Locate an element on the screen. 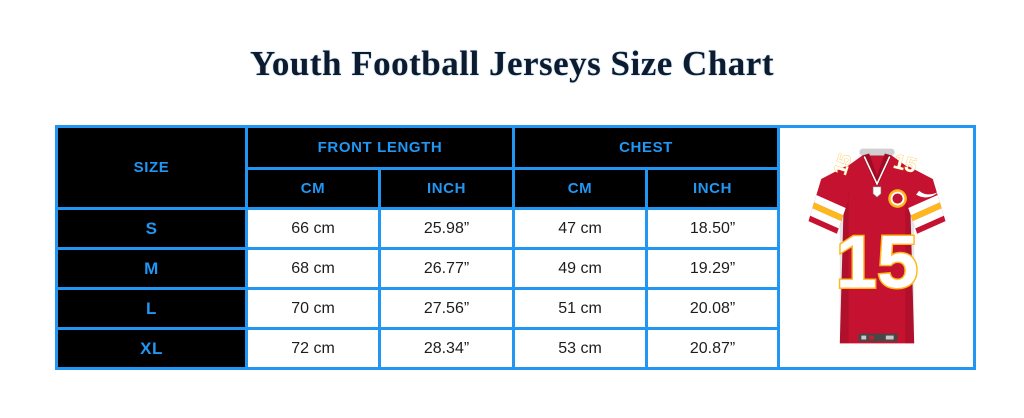 Image resolution: width=1024 pixels, height=418 pixels. front-length-inch-value: 25.98” is located at coordinates (446, 228).